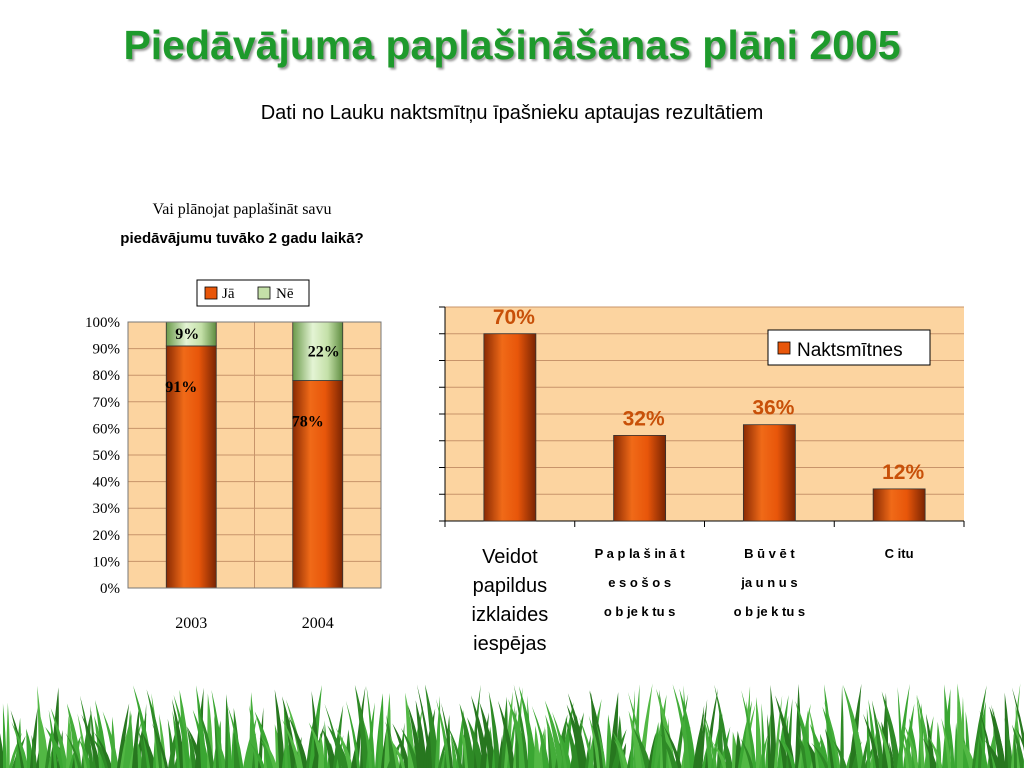 The height and width of the screenshot is (768, 1024). What do you see at coordinates (769, 553) in the screenshot?
I see `x-tick-label: B ū v ē t` at bounding box center [769, 553].